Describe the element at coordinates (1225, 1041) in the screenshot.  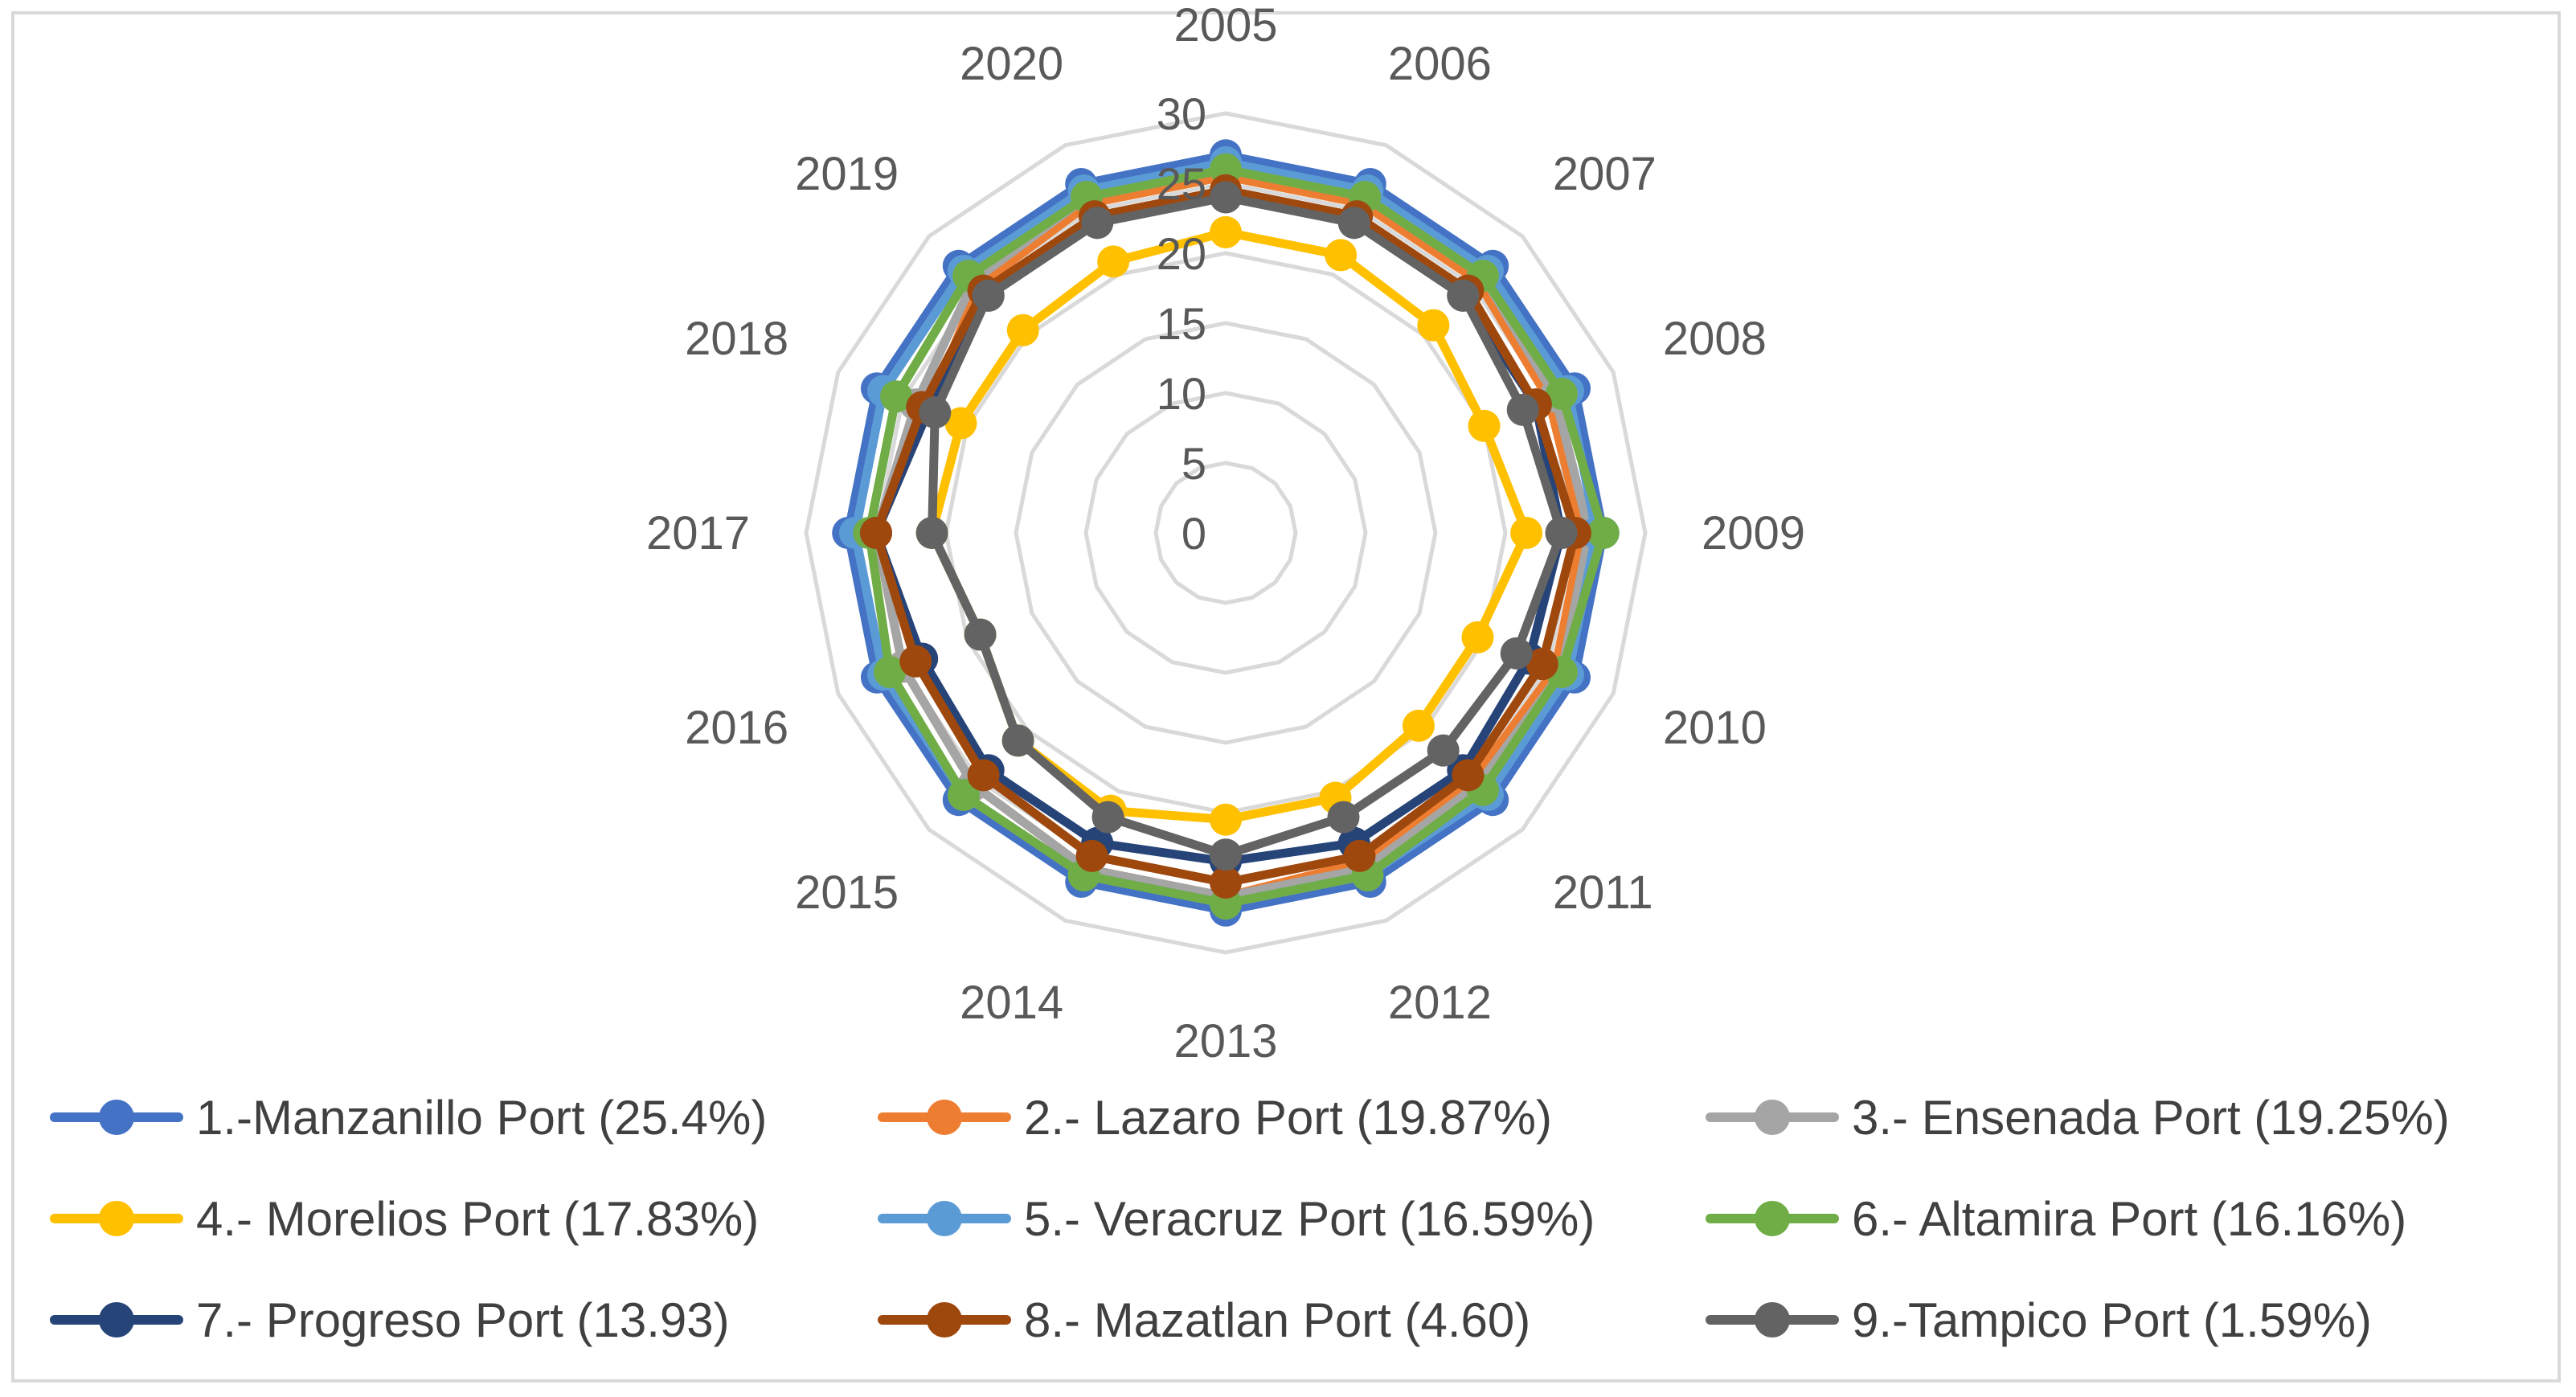
I see `category-label: 2013` at that location.